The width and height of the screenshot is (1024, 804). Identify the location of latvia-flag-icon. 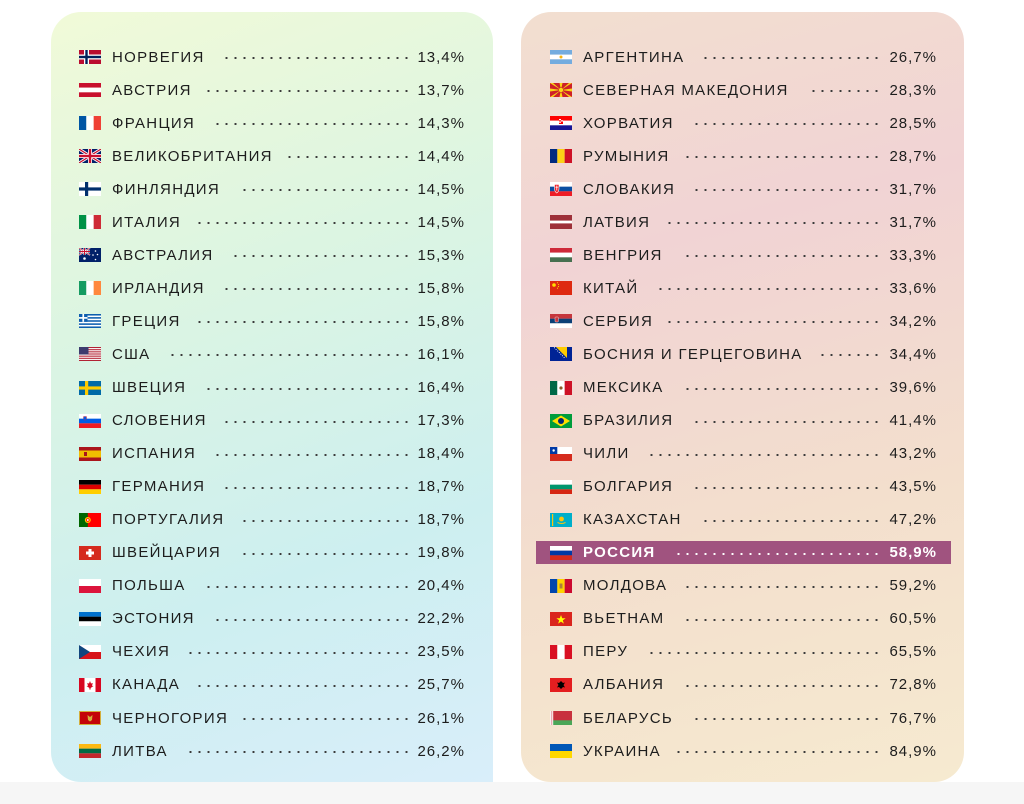
(561, 222).